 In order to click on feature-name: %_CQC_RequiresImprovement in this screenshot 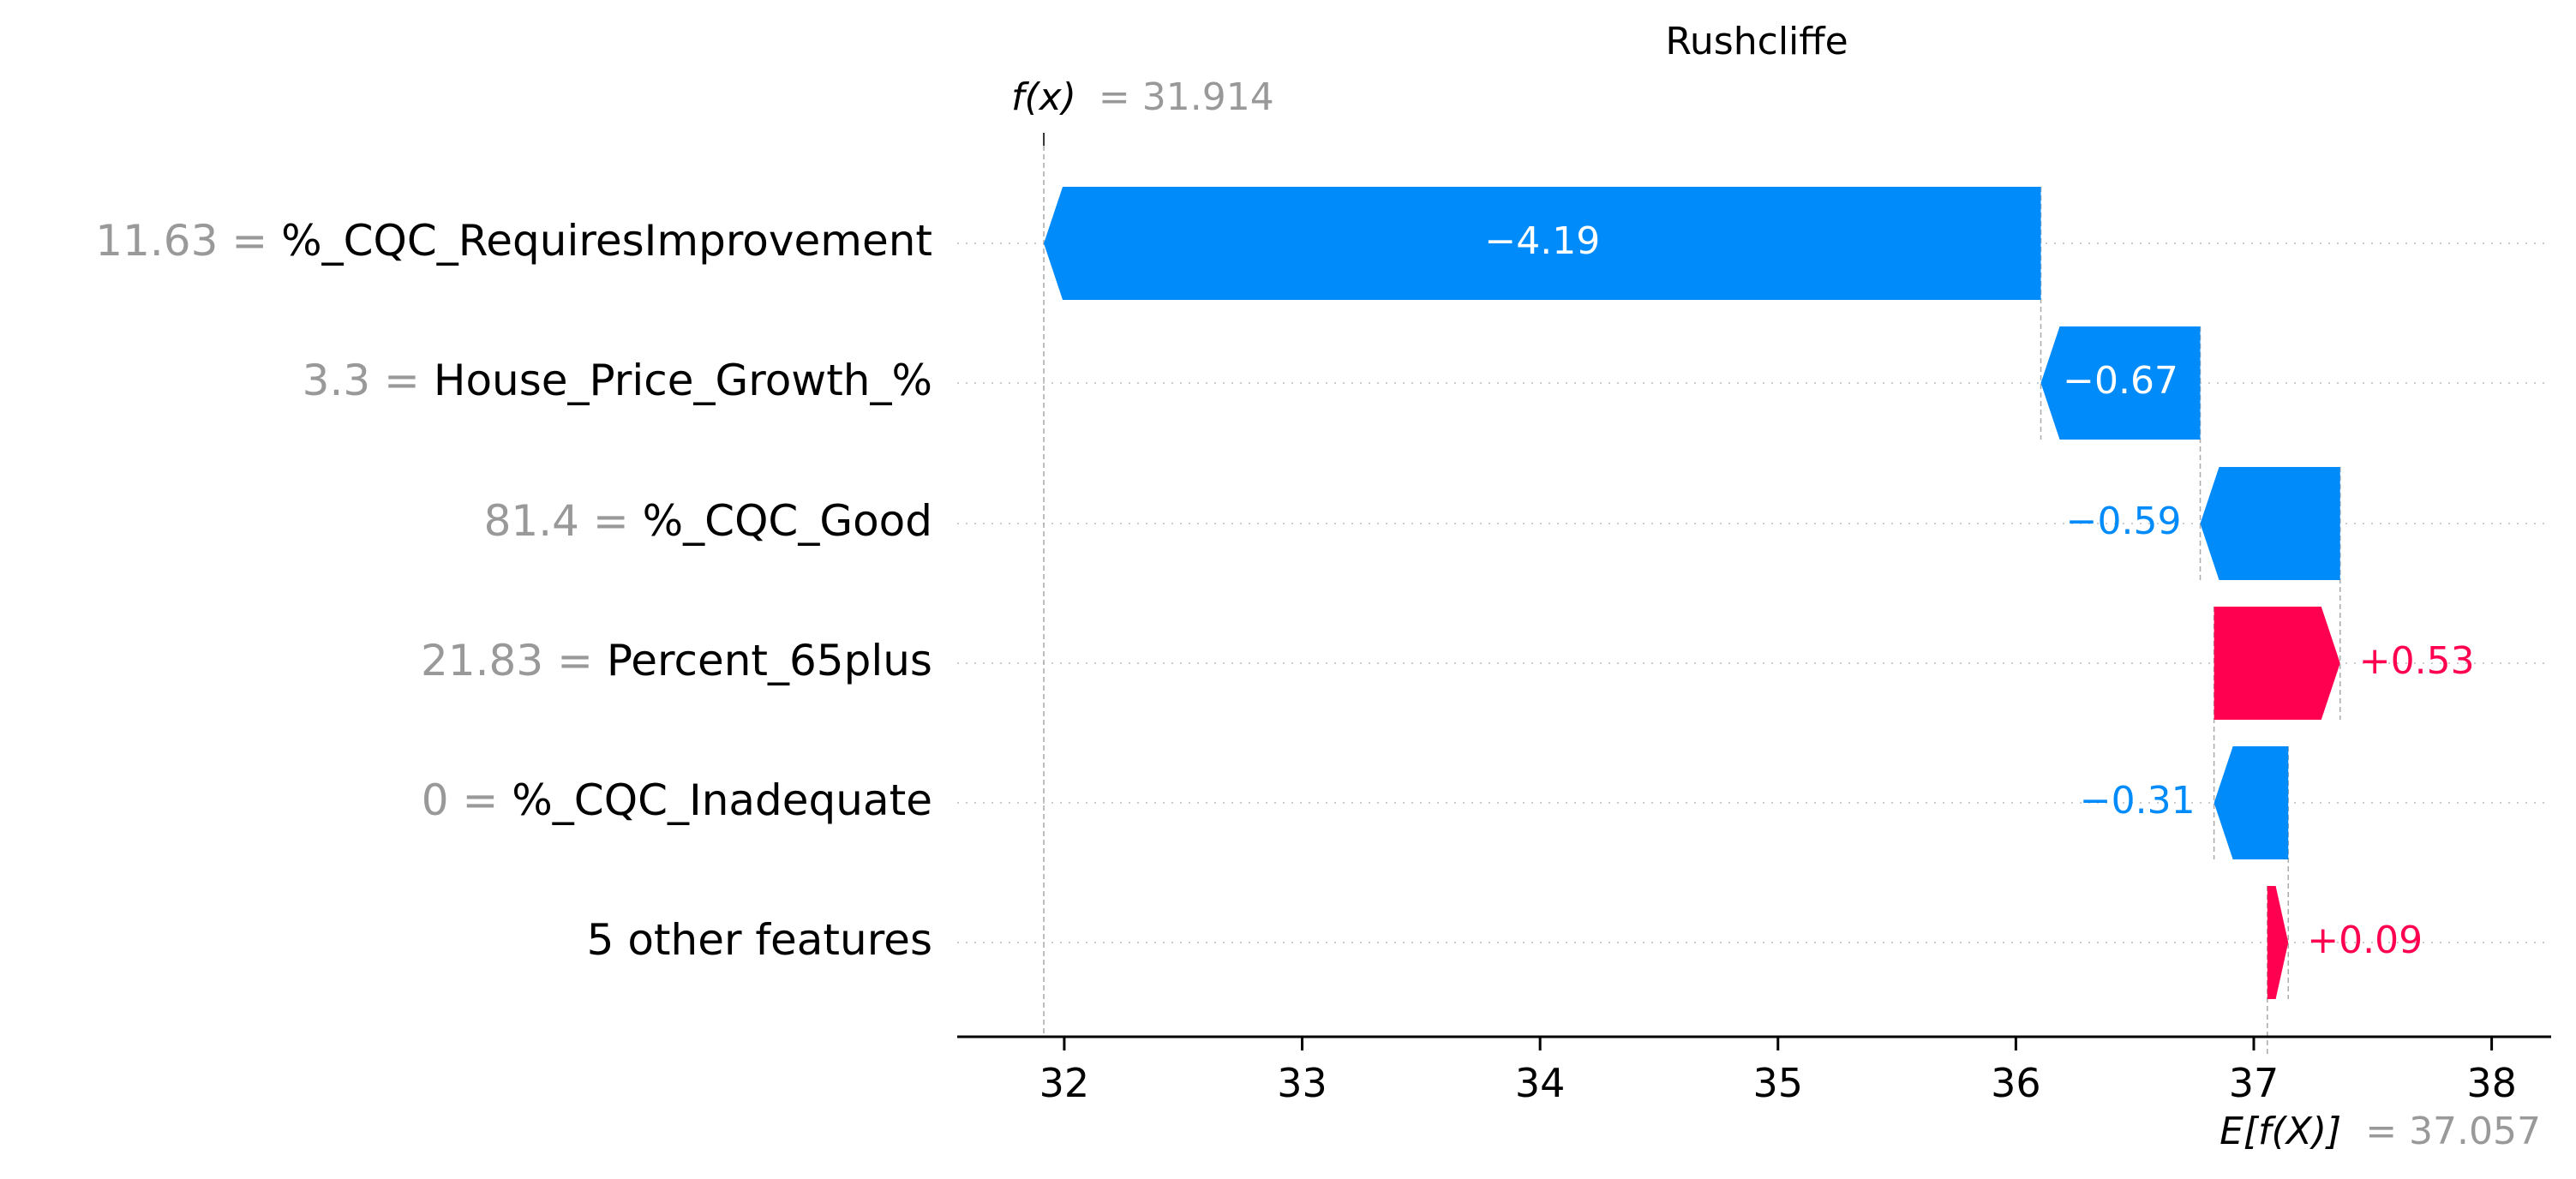, I will do `click(606, 241)`.